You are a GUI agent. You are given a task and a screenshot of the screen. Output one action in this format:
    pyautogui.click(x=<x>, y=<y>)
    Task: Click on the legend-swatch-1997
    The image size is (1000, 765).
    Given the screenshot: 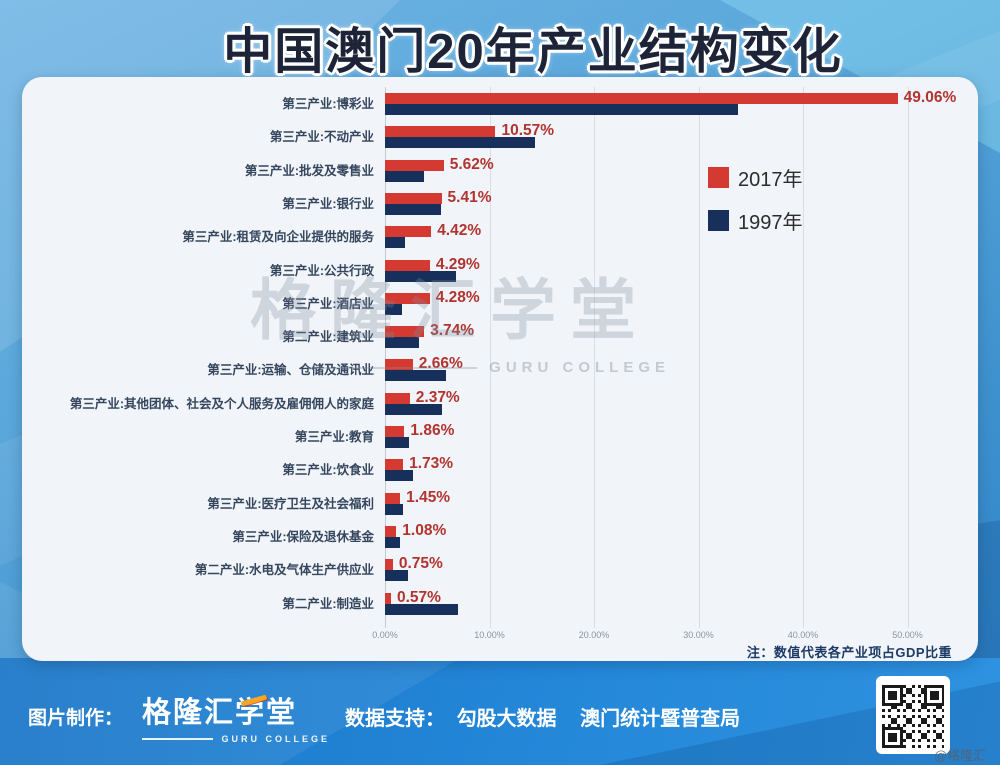 What is the action you would take?
    pyautogui.click(x=718, y=220)
    